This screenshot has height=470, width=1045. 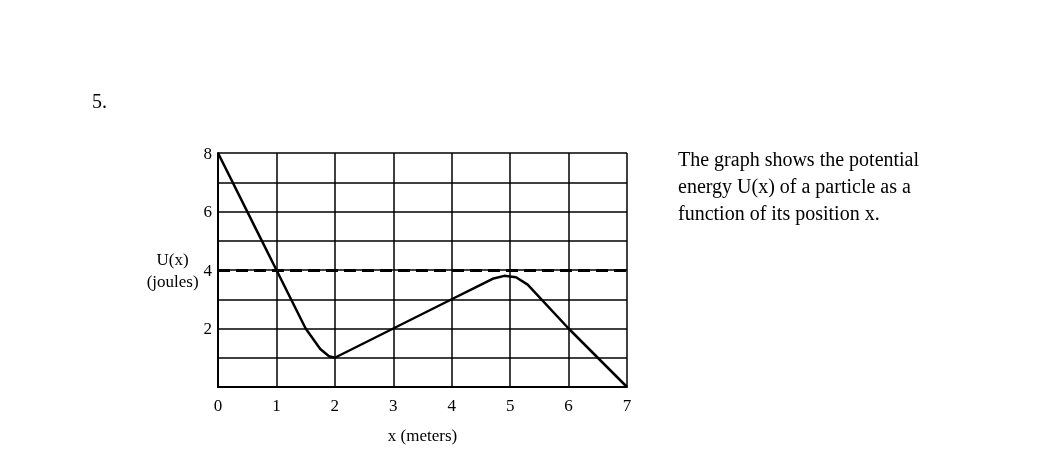 What do you see at coordinates (99, 101) in the screenshot?
I see `text: 5.` at bounding box center [99, 101].